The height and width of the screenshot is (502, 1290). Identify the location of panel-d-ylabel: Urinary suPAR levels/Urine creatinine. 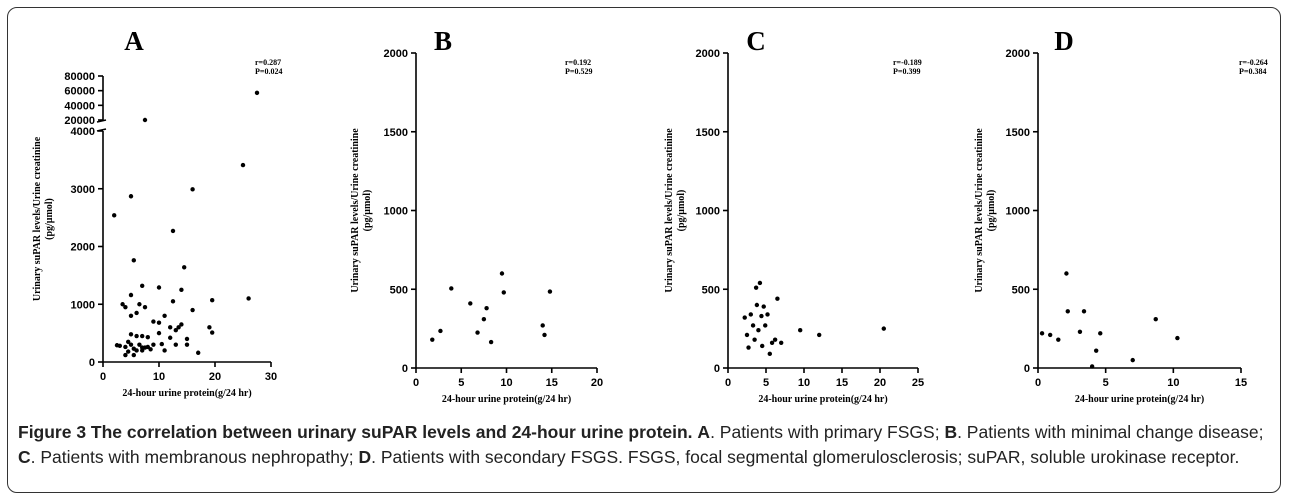
(979, 210).